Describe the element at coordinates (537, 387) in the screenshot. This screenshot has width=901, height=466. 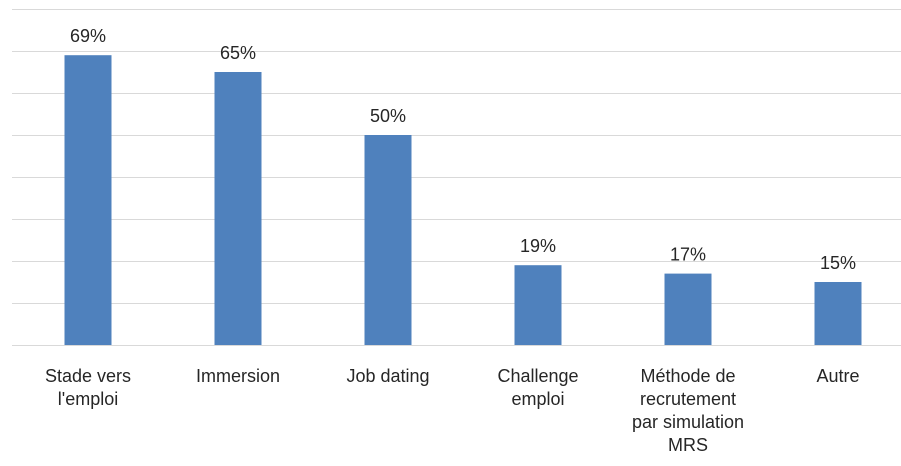
I see `category-label: Challenge emploi` at that location.